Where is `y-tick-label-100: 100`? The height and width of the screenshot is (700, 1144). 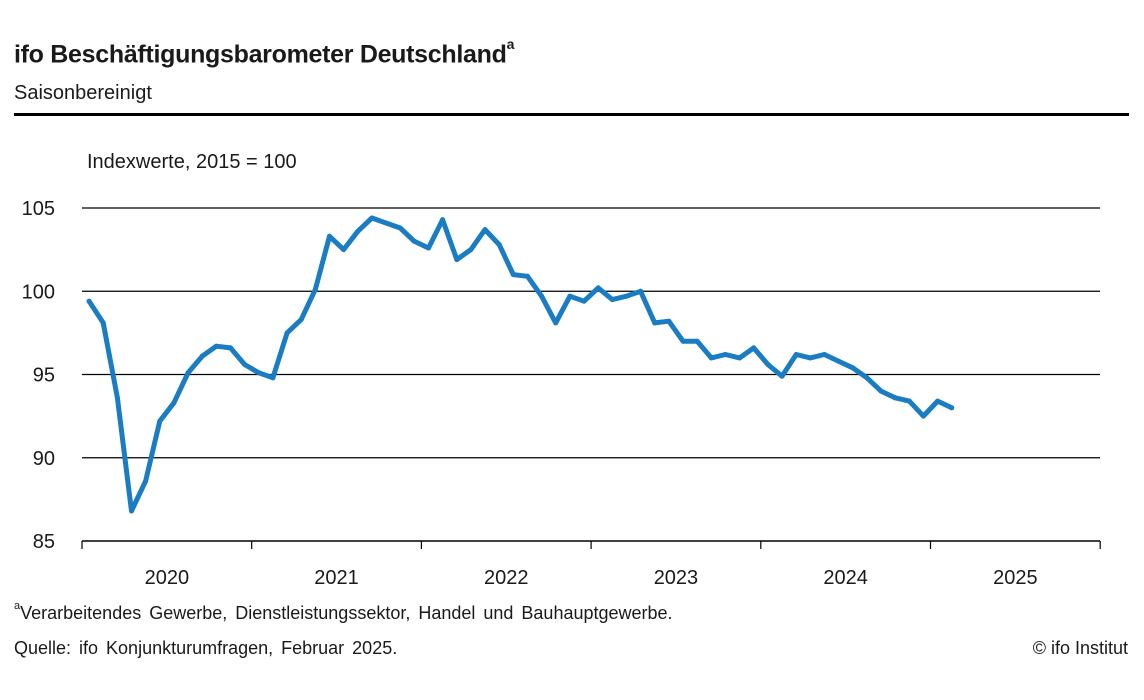 y-tick-label-100: 100 is located at coordinates (38, 292).